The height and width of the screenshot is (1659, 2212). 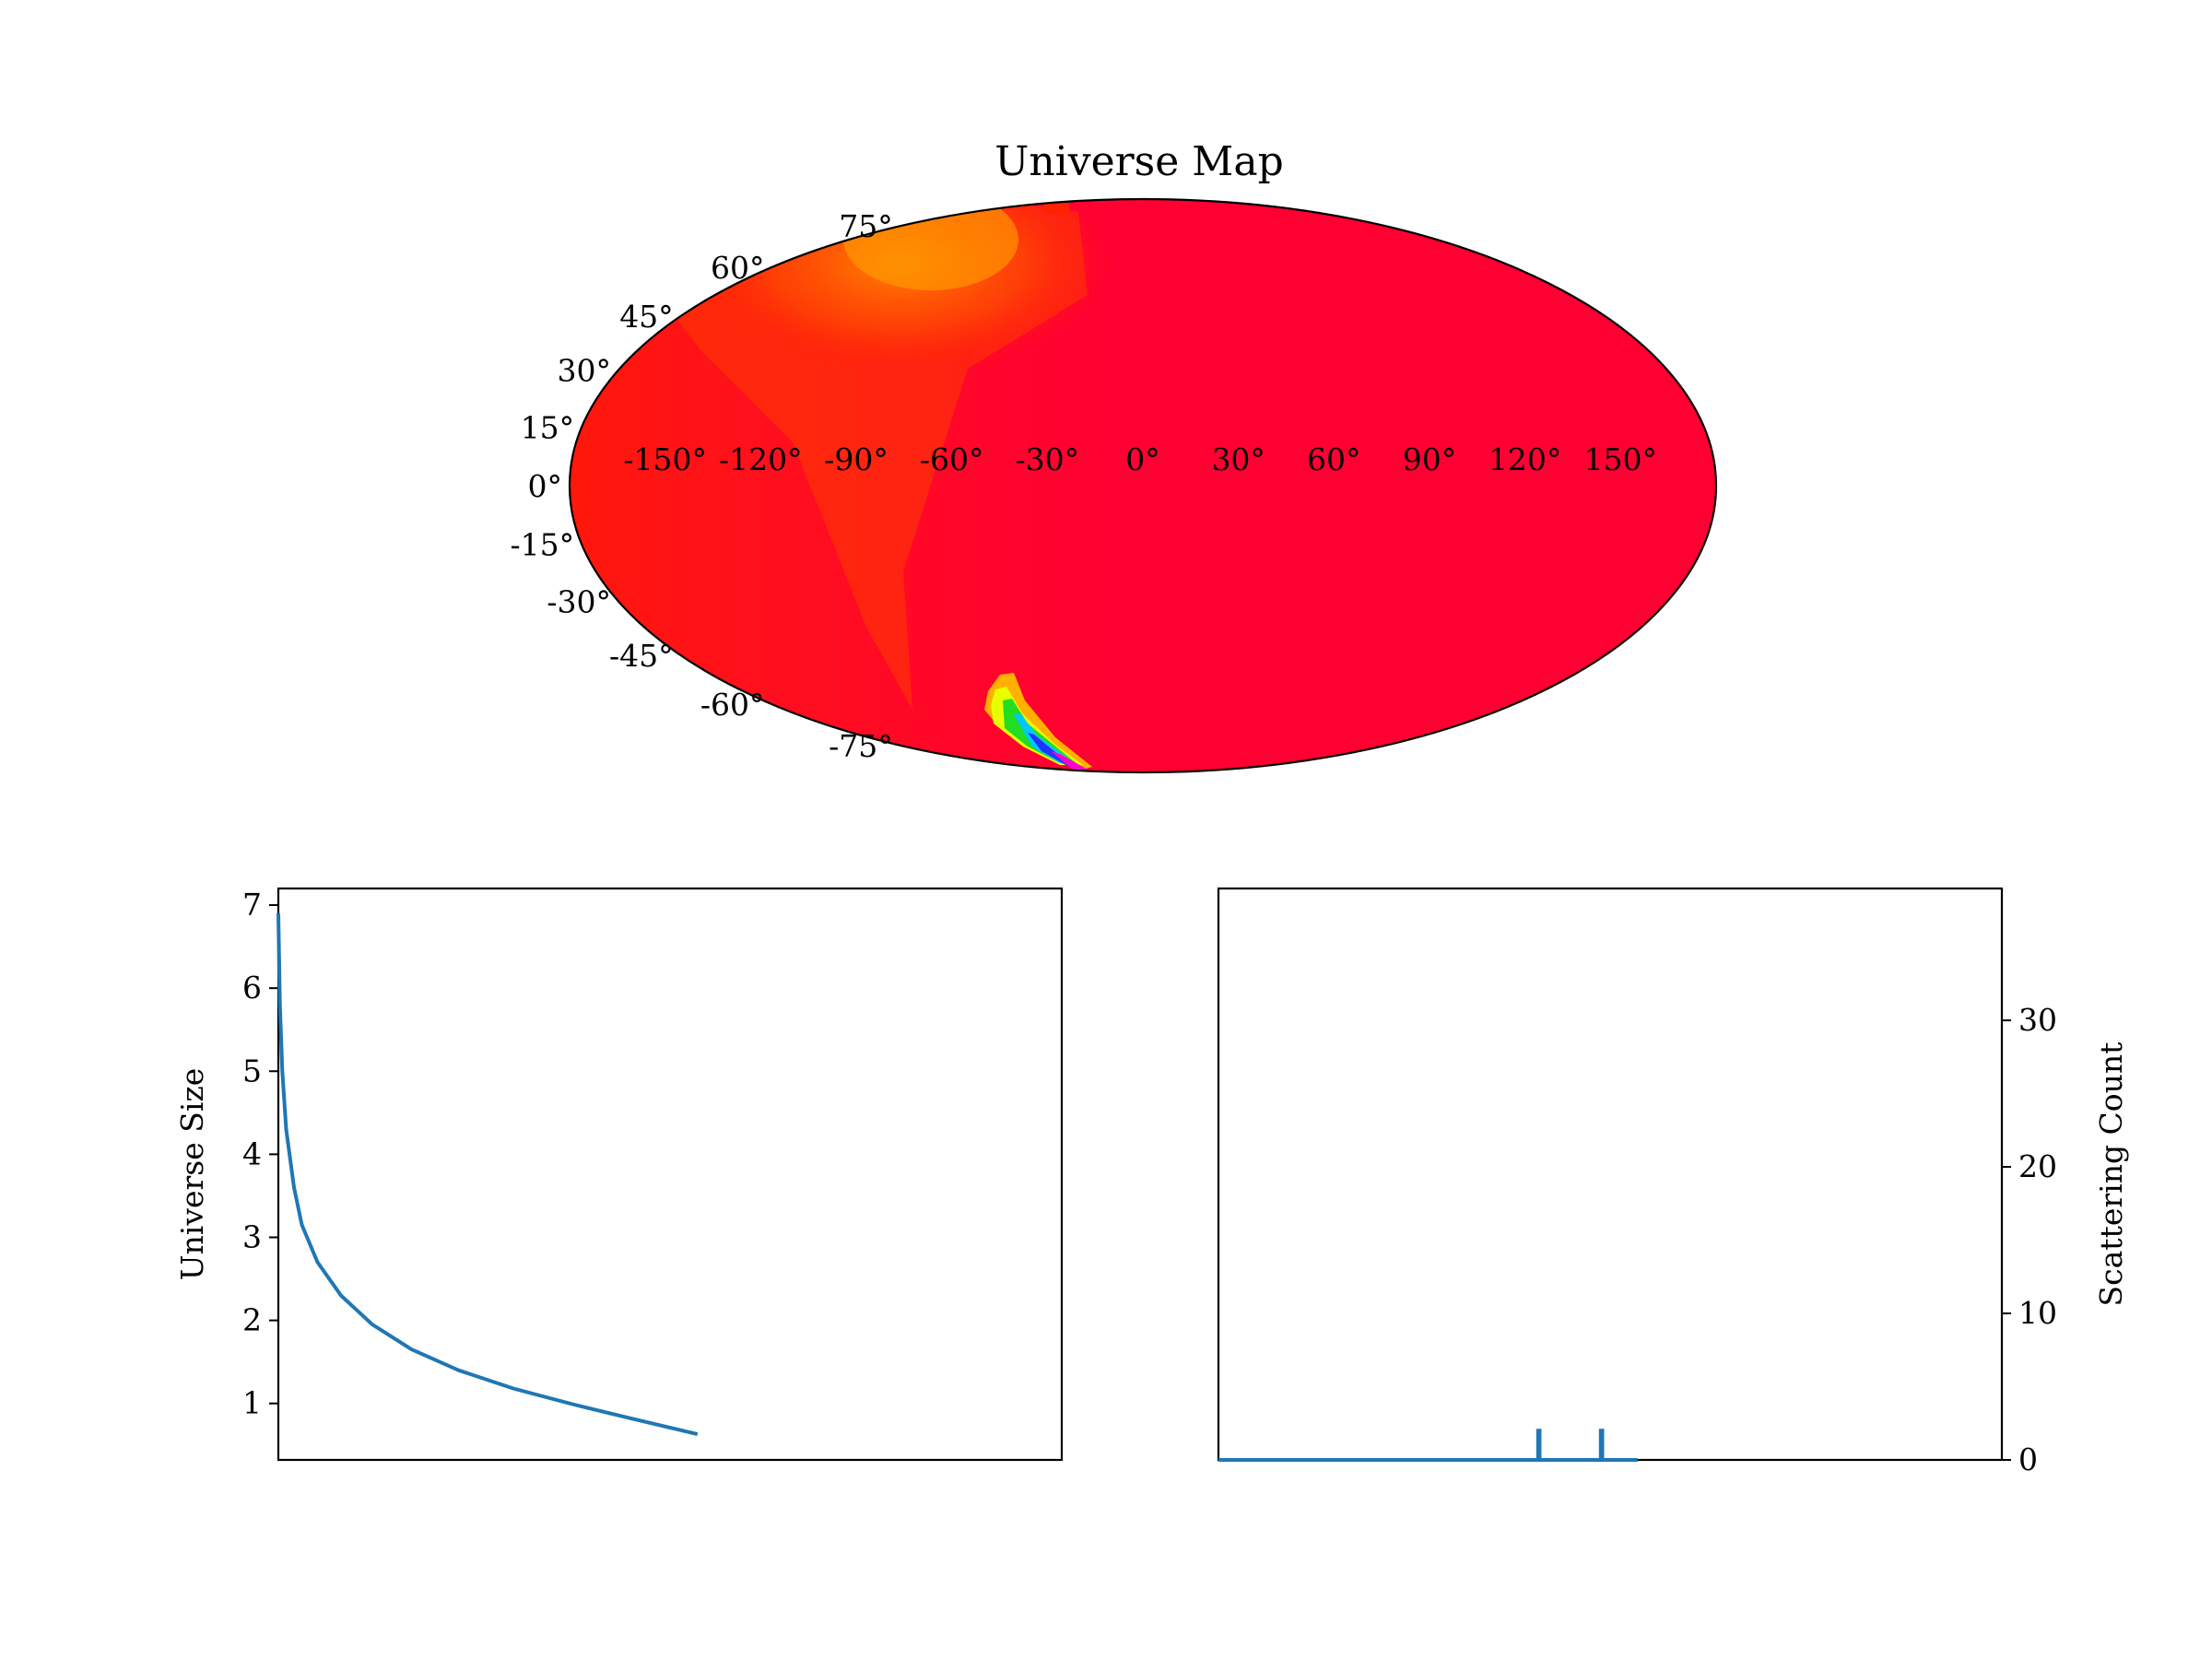 I want to click on universe-size-y-ticks: 1 2 3 4 5 6 7, so click(x=260, y=1154).